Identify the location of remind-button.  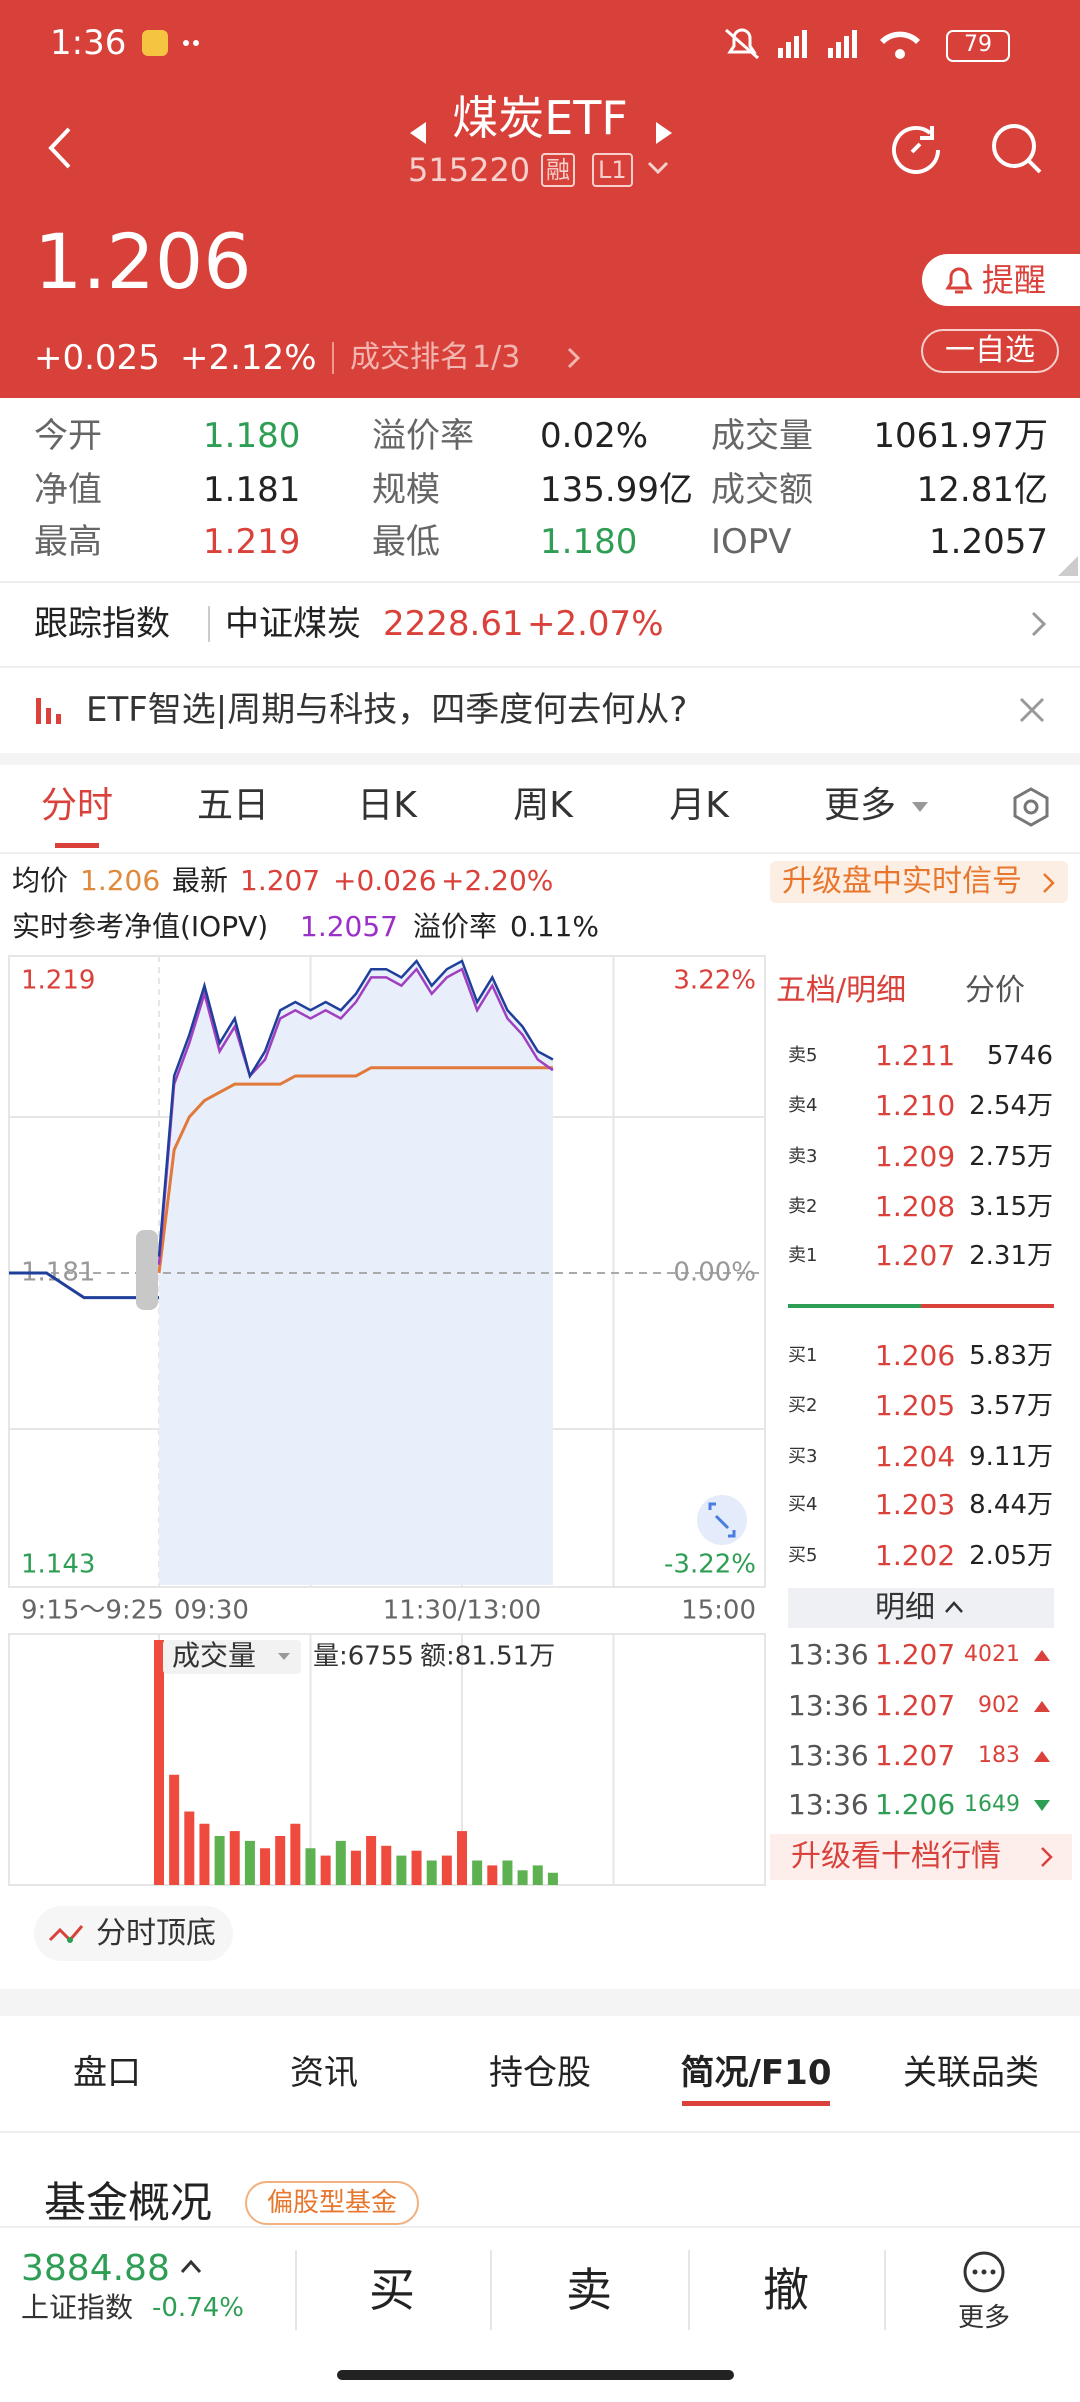
(1001, 280).